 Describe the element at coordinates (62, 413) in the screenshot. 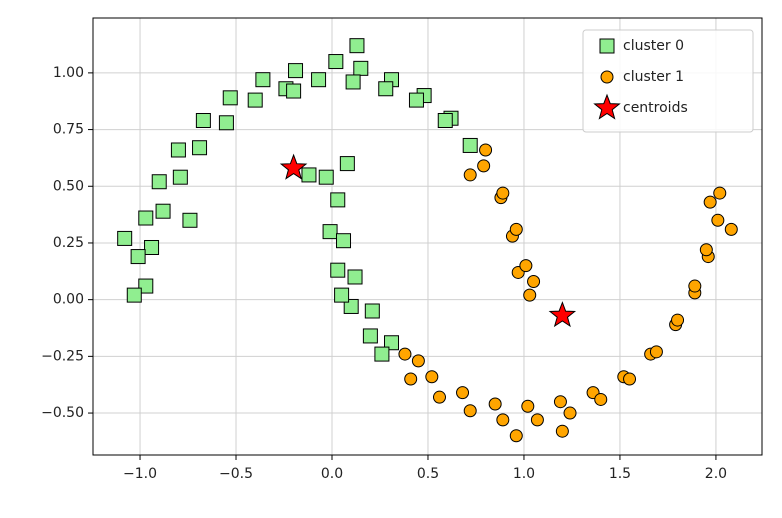

I see `y-tick-label: −0.50` at that location.